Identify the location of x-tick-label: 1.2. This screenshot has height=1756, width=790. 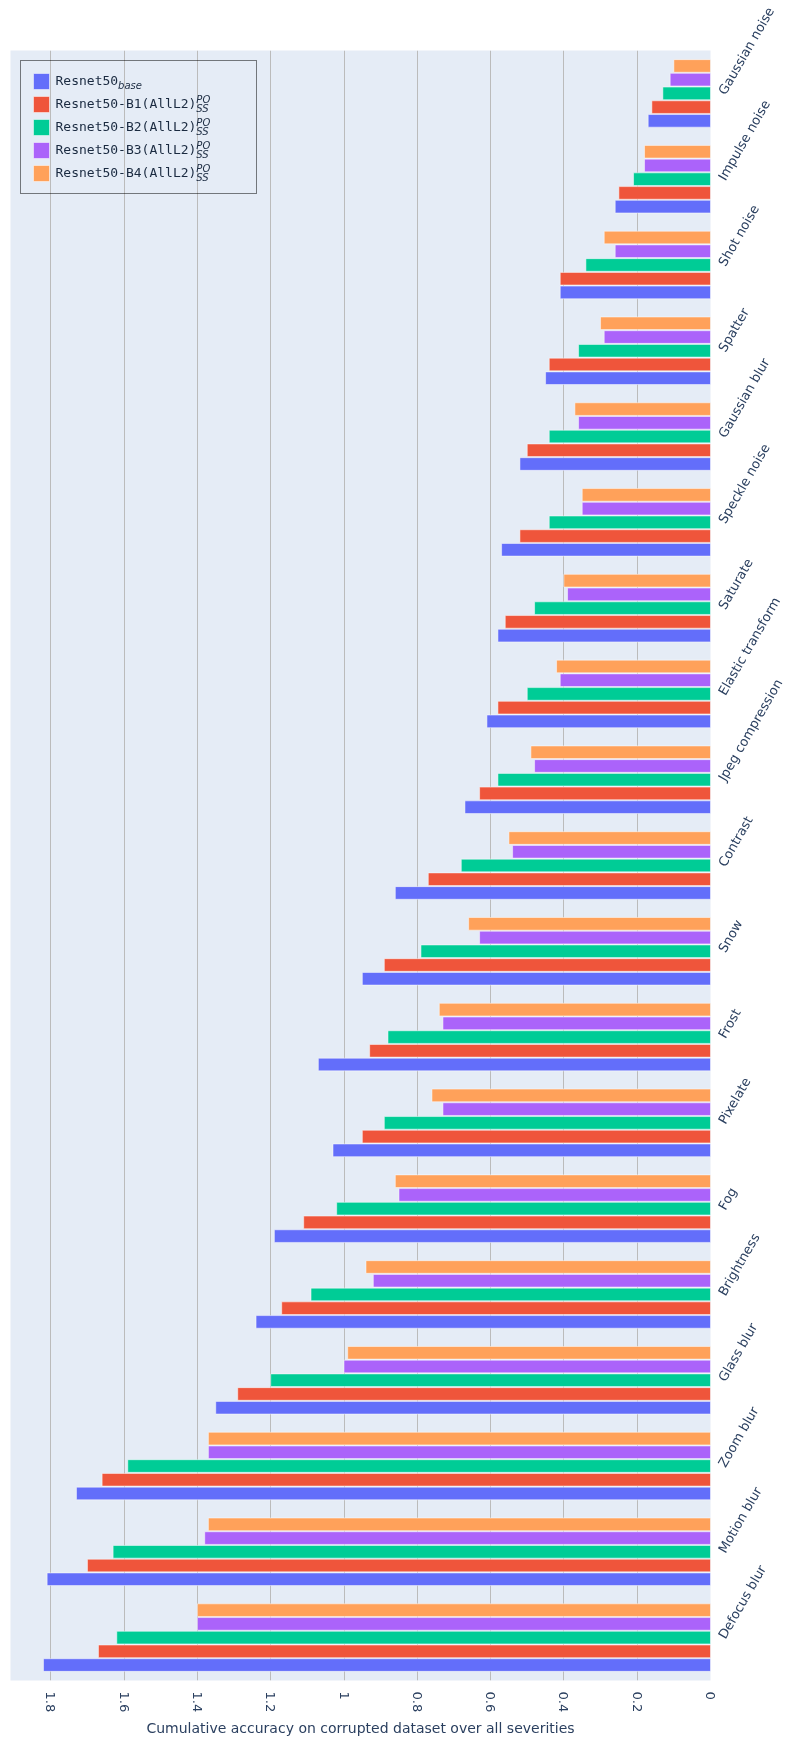
(271, 1702).